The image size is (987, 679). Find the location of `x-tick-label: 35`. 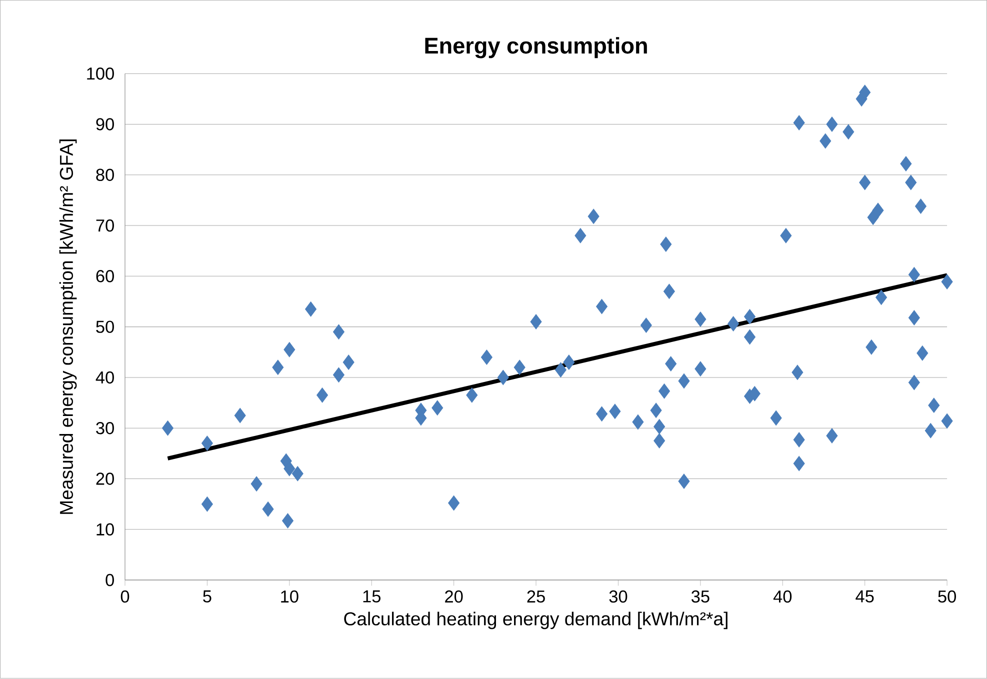

x-tick-label: 35 is located at coordinates (701, 596).